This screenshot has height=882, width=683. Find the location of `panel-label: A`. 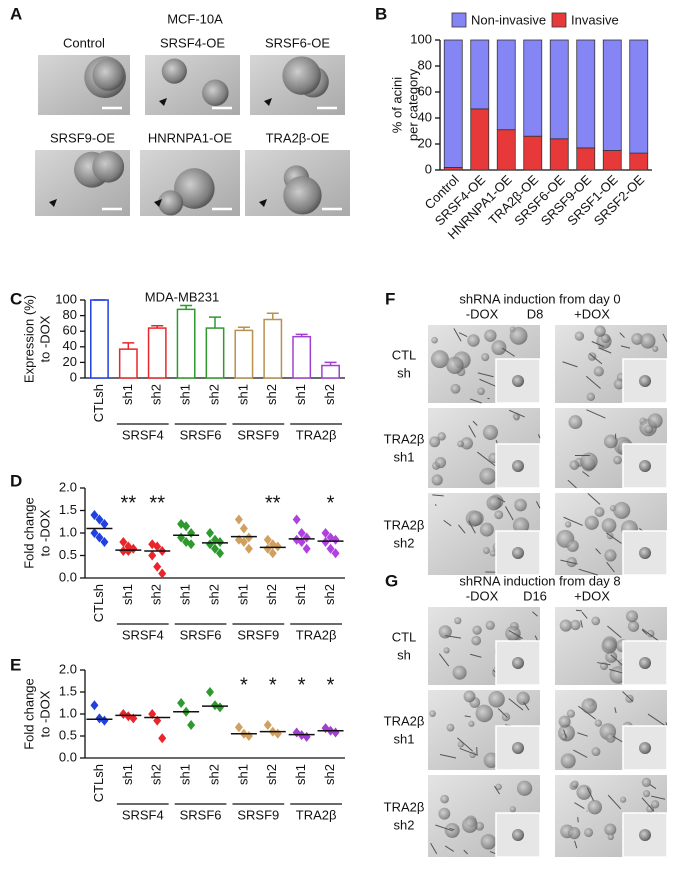

panel-label: A is located at coordinates (16, 13).